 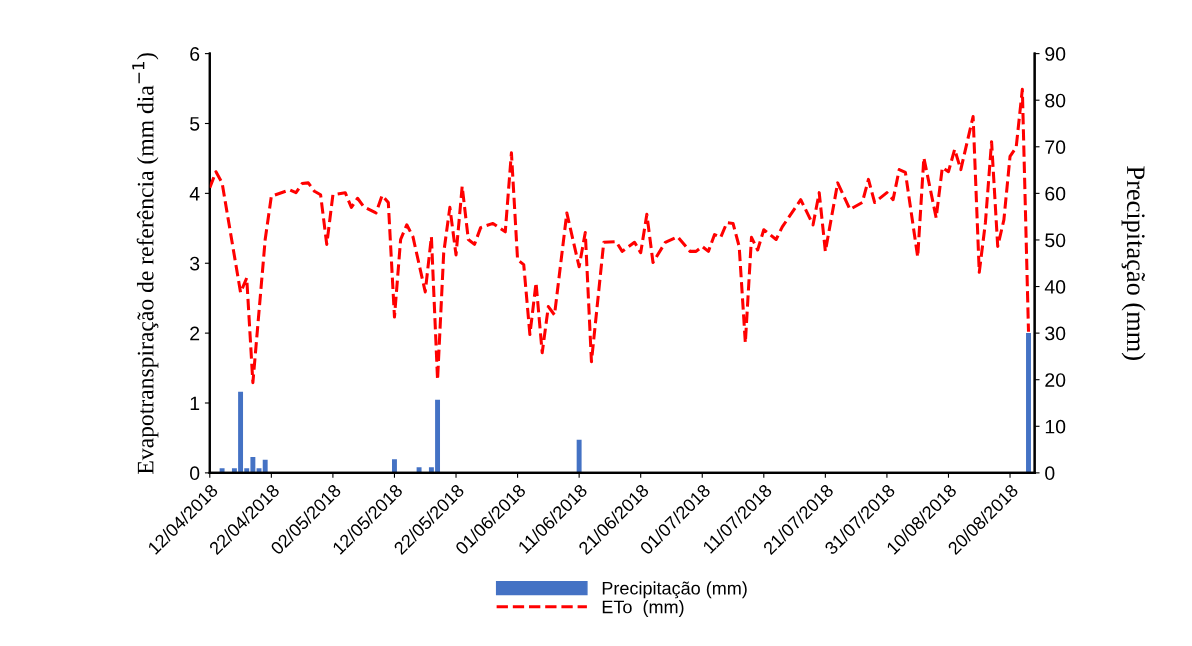 What do you see at coordinates (1055, 100) in the screenshot?
I see `y2-tick-label: 80` at bounding box center [1055, 100].